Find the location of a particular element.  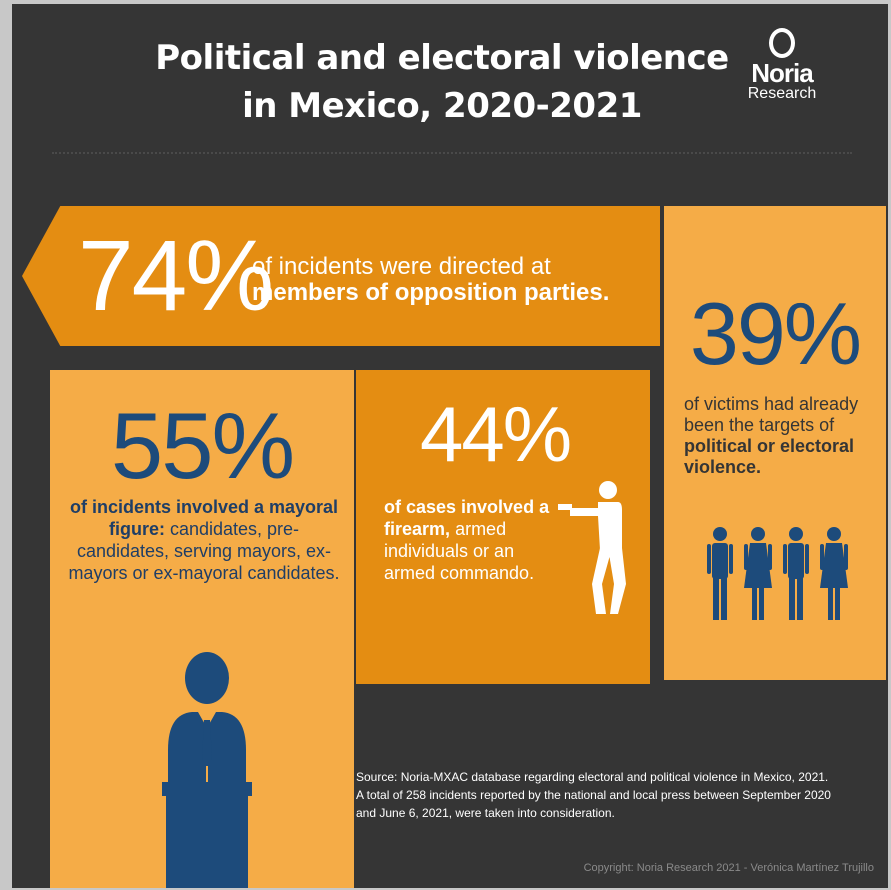

title-line-2: in Mexico, 2020-2021 is located at coordinates (442, 106).